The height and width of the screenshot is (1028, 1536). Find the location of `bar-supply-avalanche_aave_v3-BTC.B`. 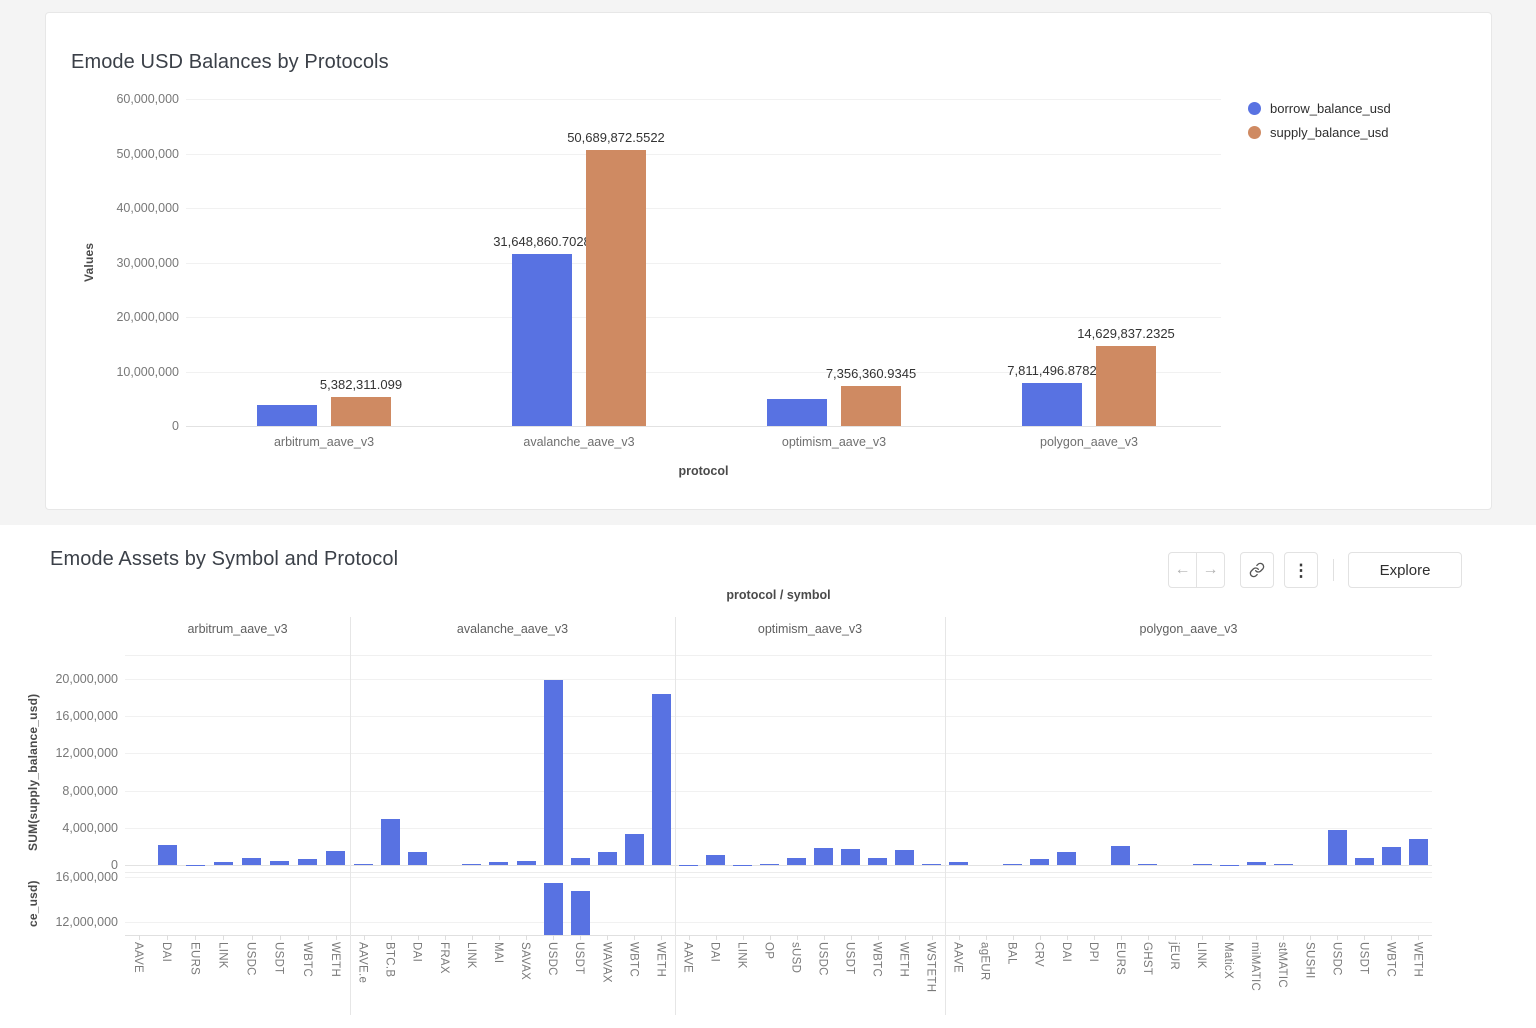

bar-supply-avalanche_aave_v3-BTC.B is located at coordinates (391, 841).